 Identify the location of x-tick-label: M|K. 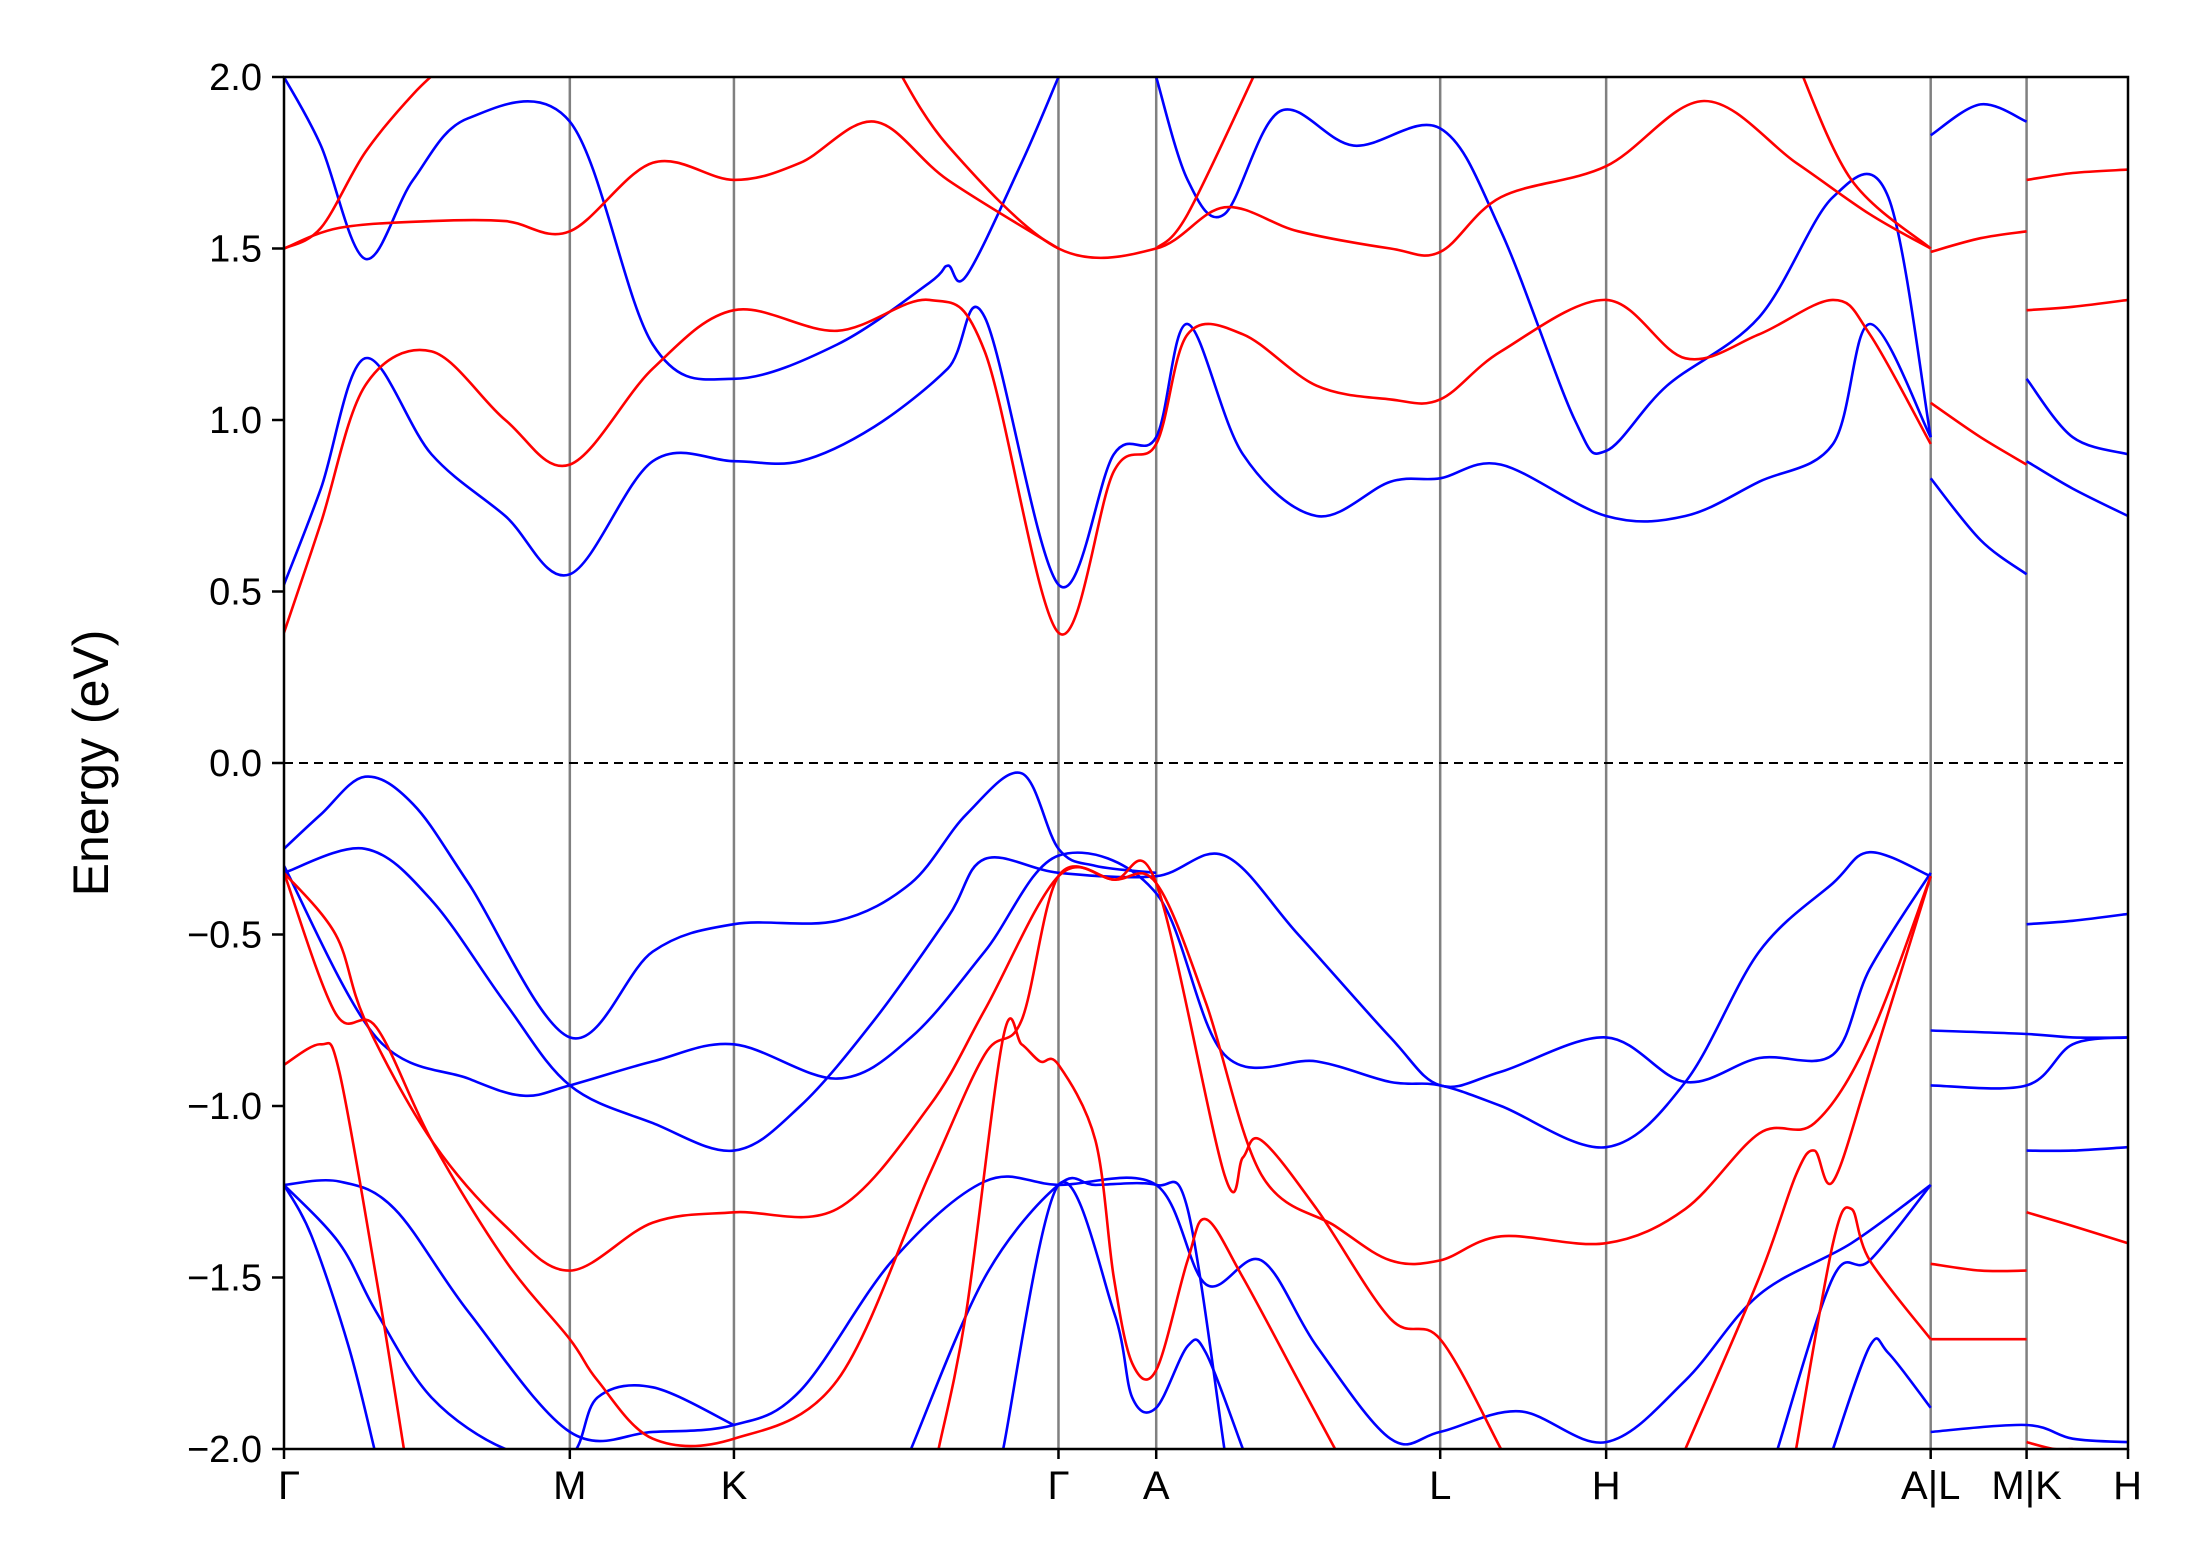
(2026, 1486).